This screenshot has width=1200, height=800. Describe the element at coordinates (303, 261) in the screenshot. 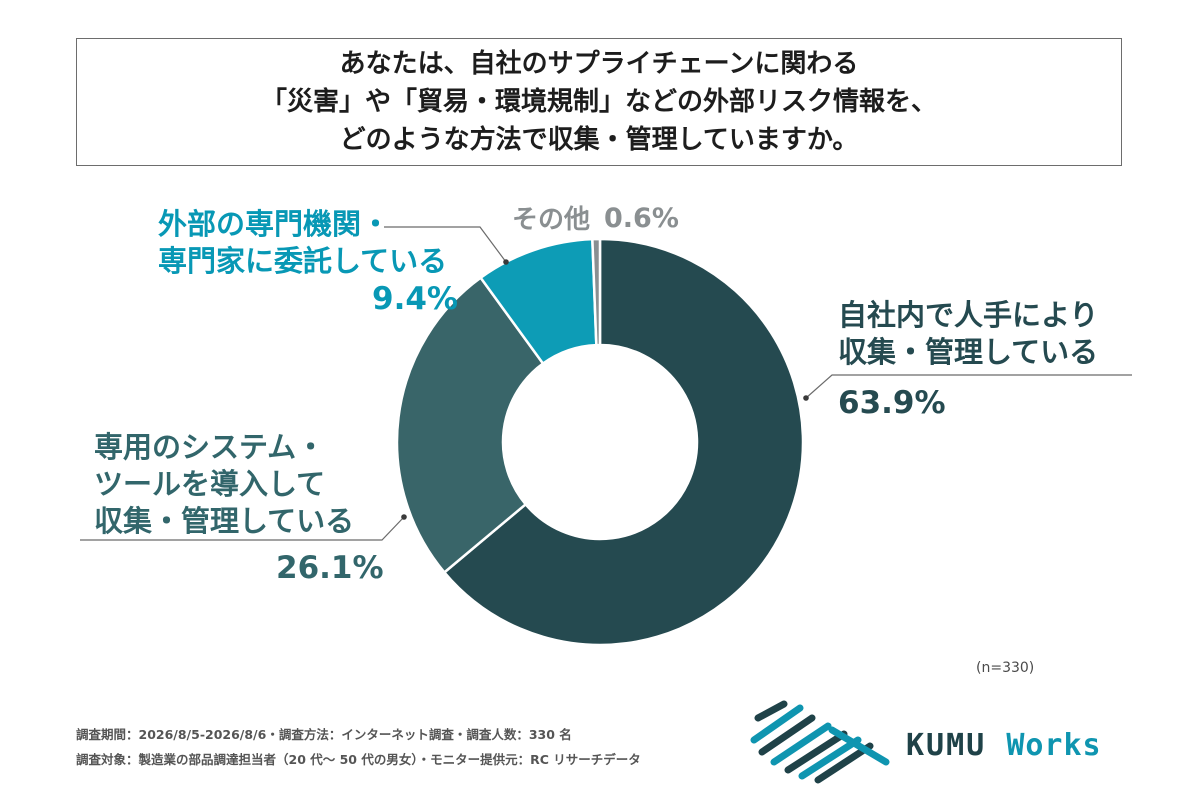

I see `slice-label-ext-line-2: 専門家に委託している` at that location.